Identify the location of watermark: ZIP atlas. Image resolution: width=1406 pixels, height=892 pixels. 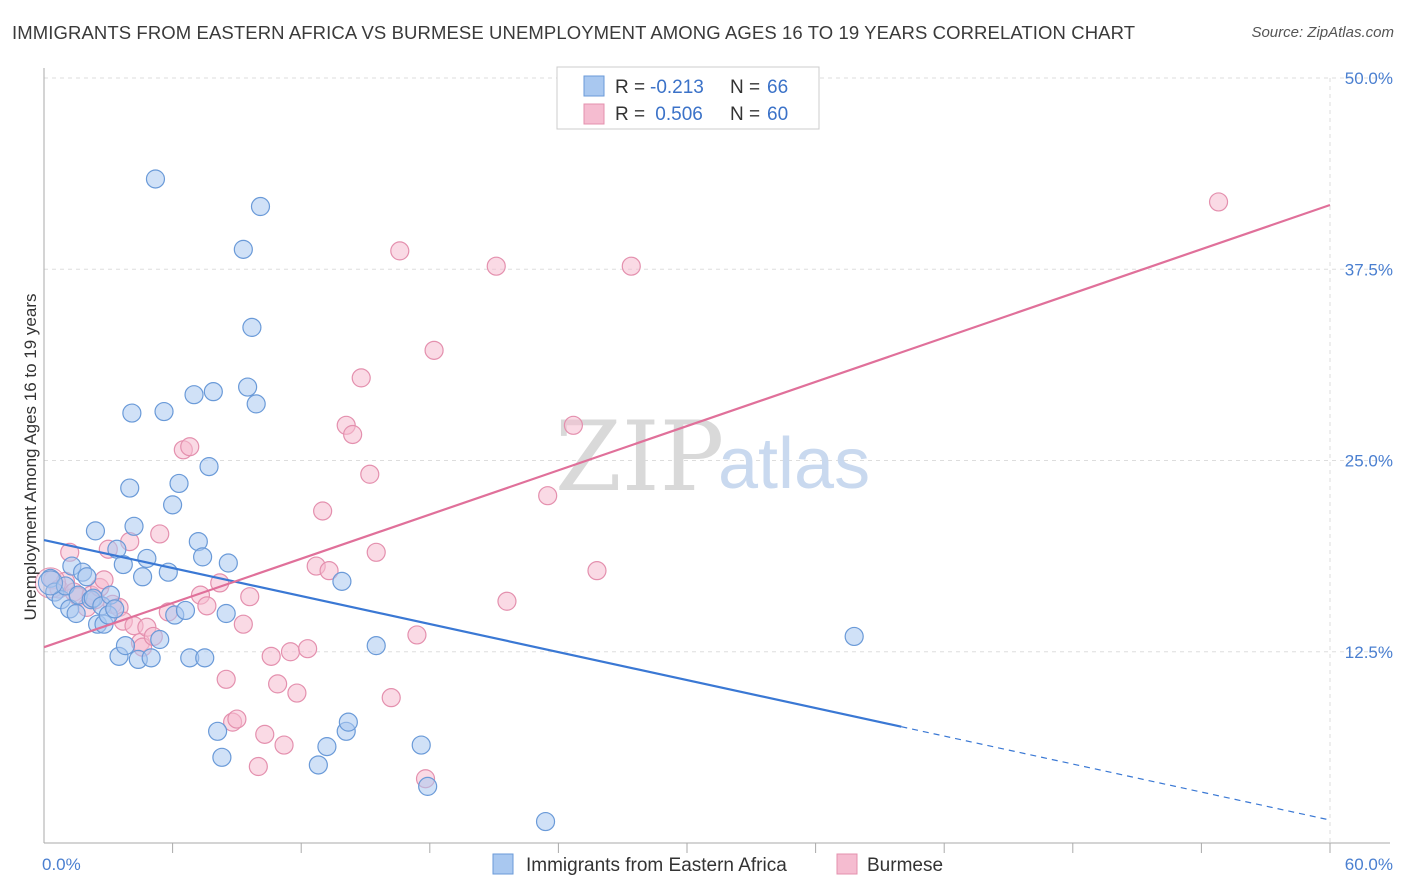
(712, 457).